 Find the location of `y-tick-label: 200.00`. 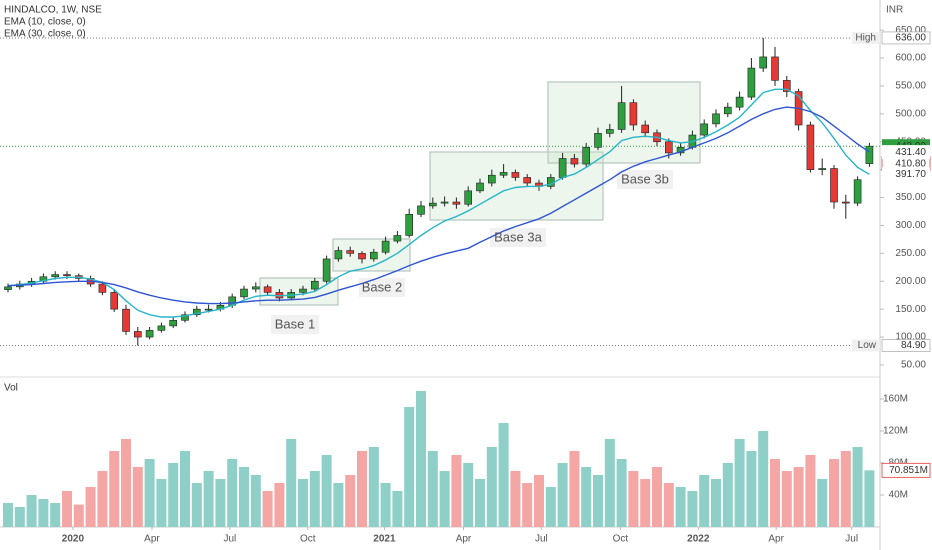

y-tick-label: 200.00 is located at coordinates (910, 281).